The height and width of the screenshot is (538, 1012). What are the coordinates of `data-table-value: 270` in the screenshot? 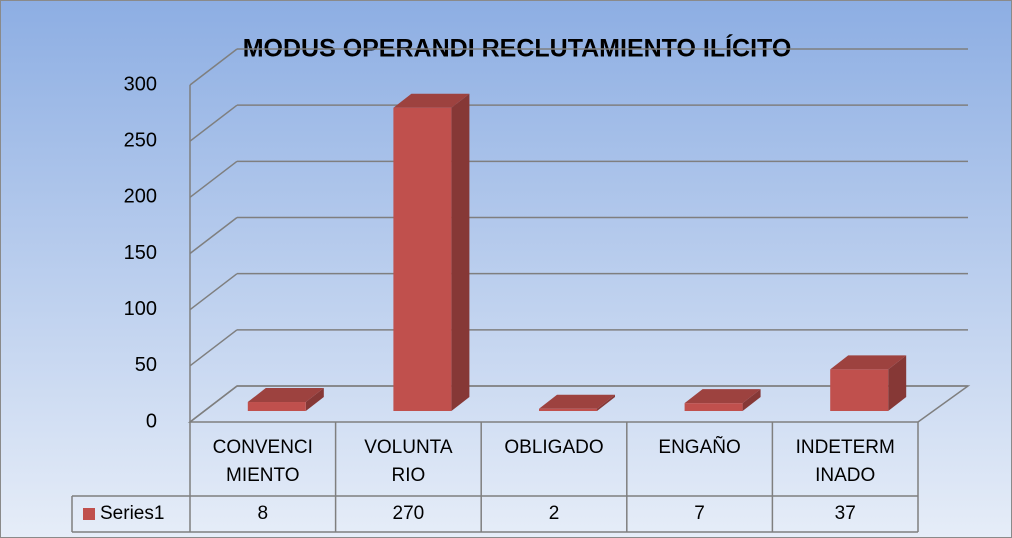 It's located at (409, 513).